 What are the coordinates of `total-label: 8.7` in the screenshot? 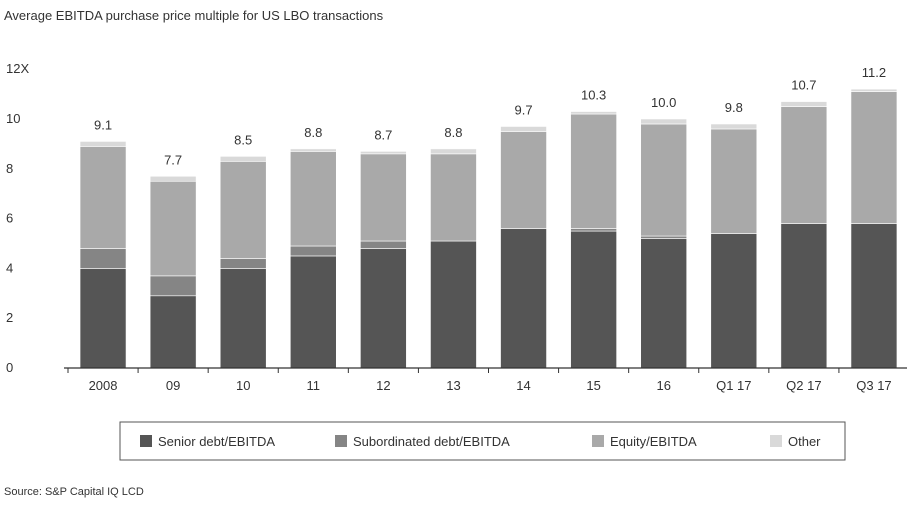 It's located at (383, 134).